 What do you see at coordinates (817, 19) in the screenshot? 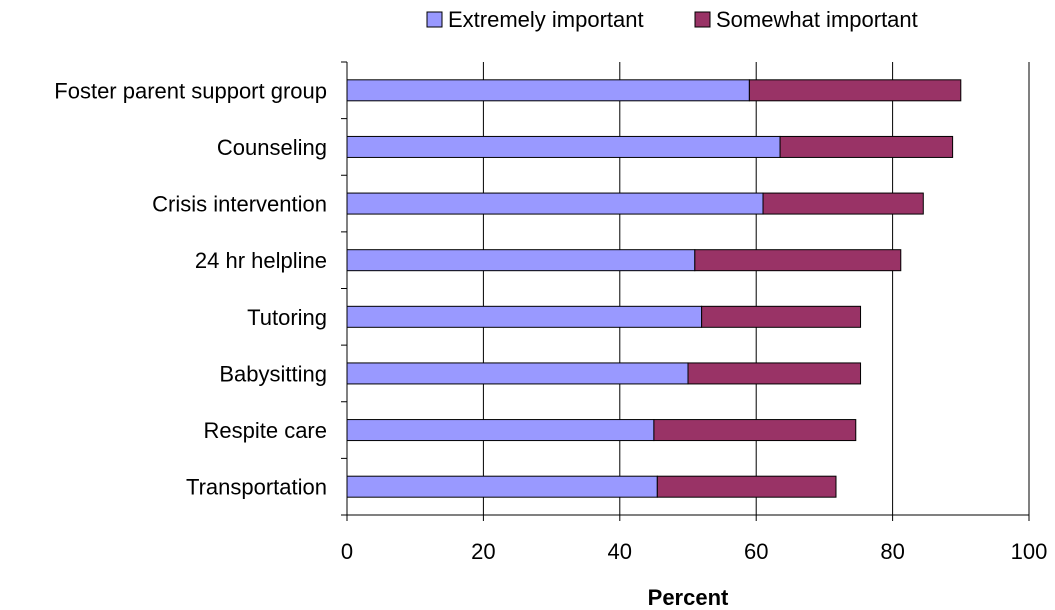
I see `legend-label: Somewhat important` at bounding box center [817, 19].